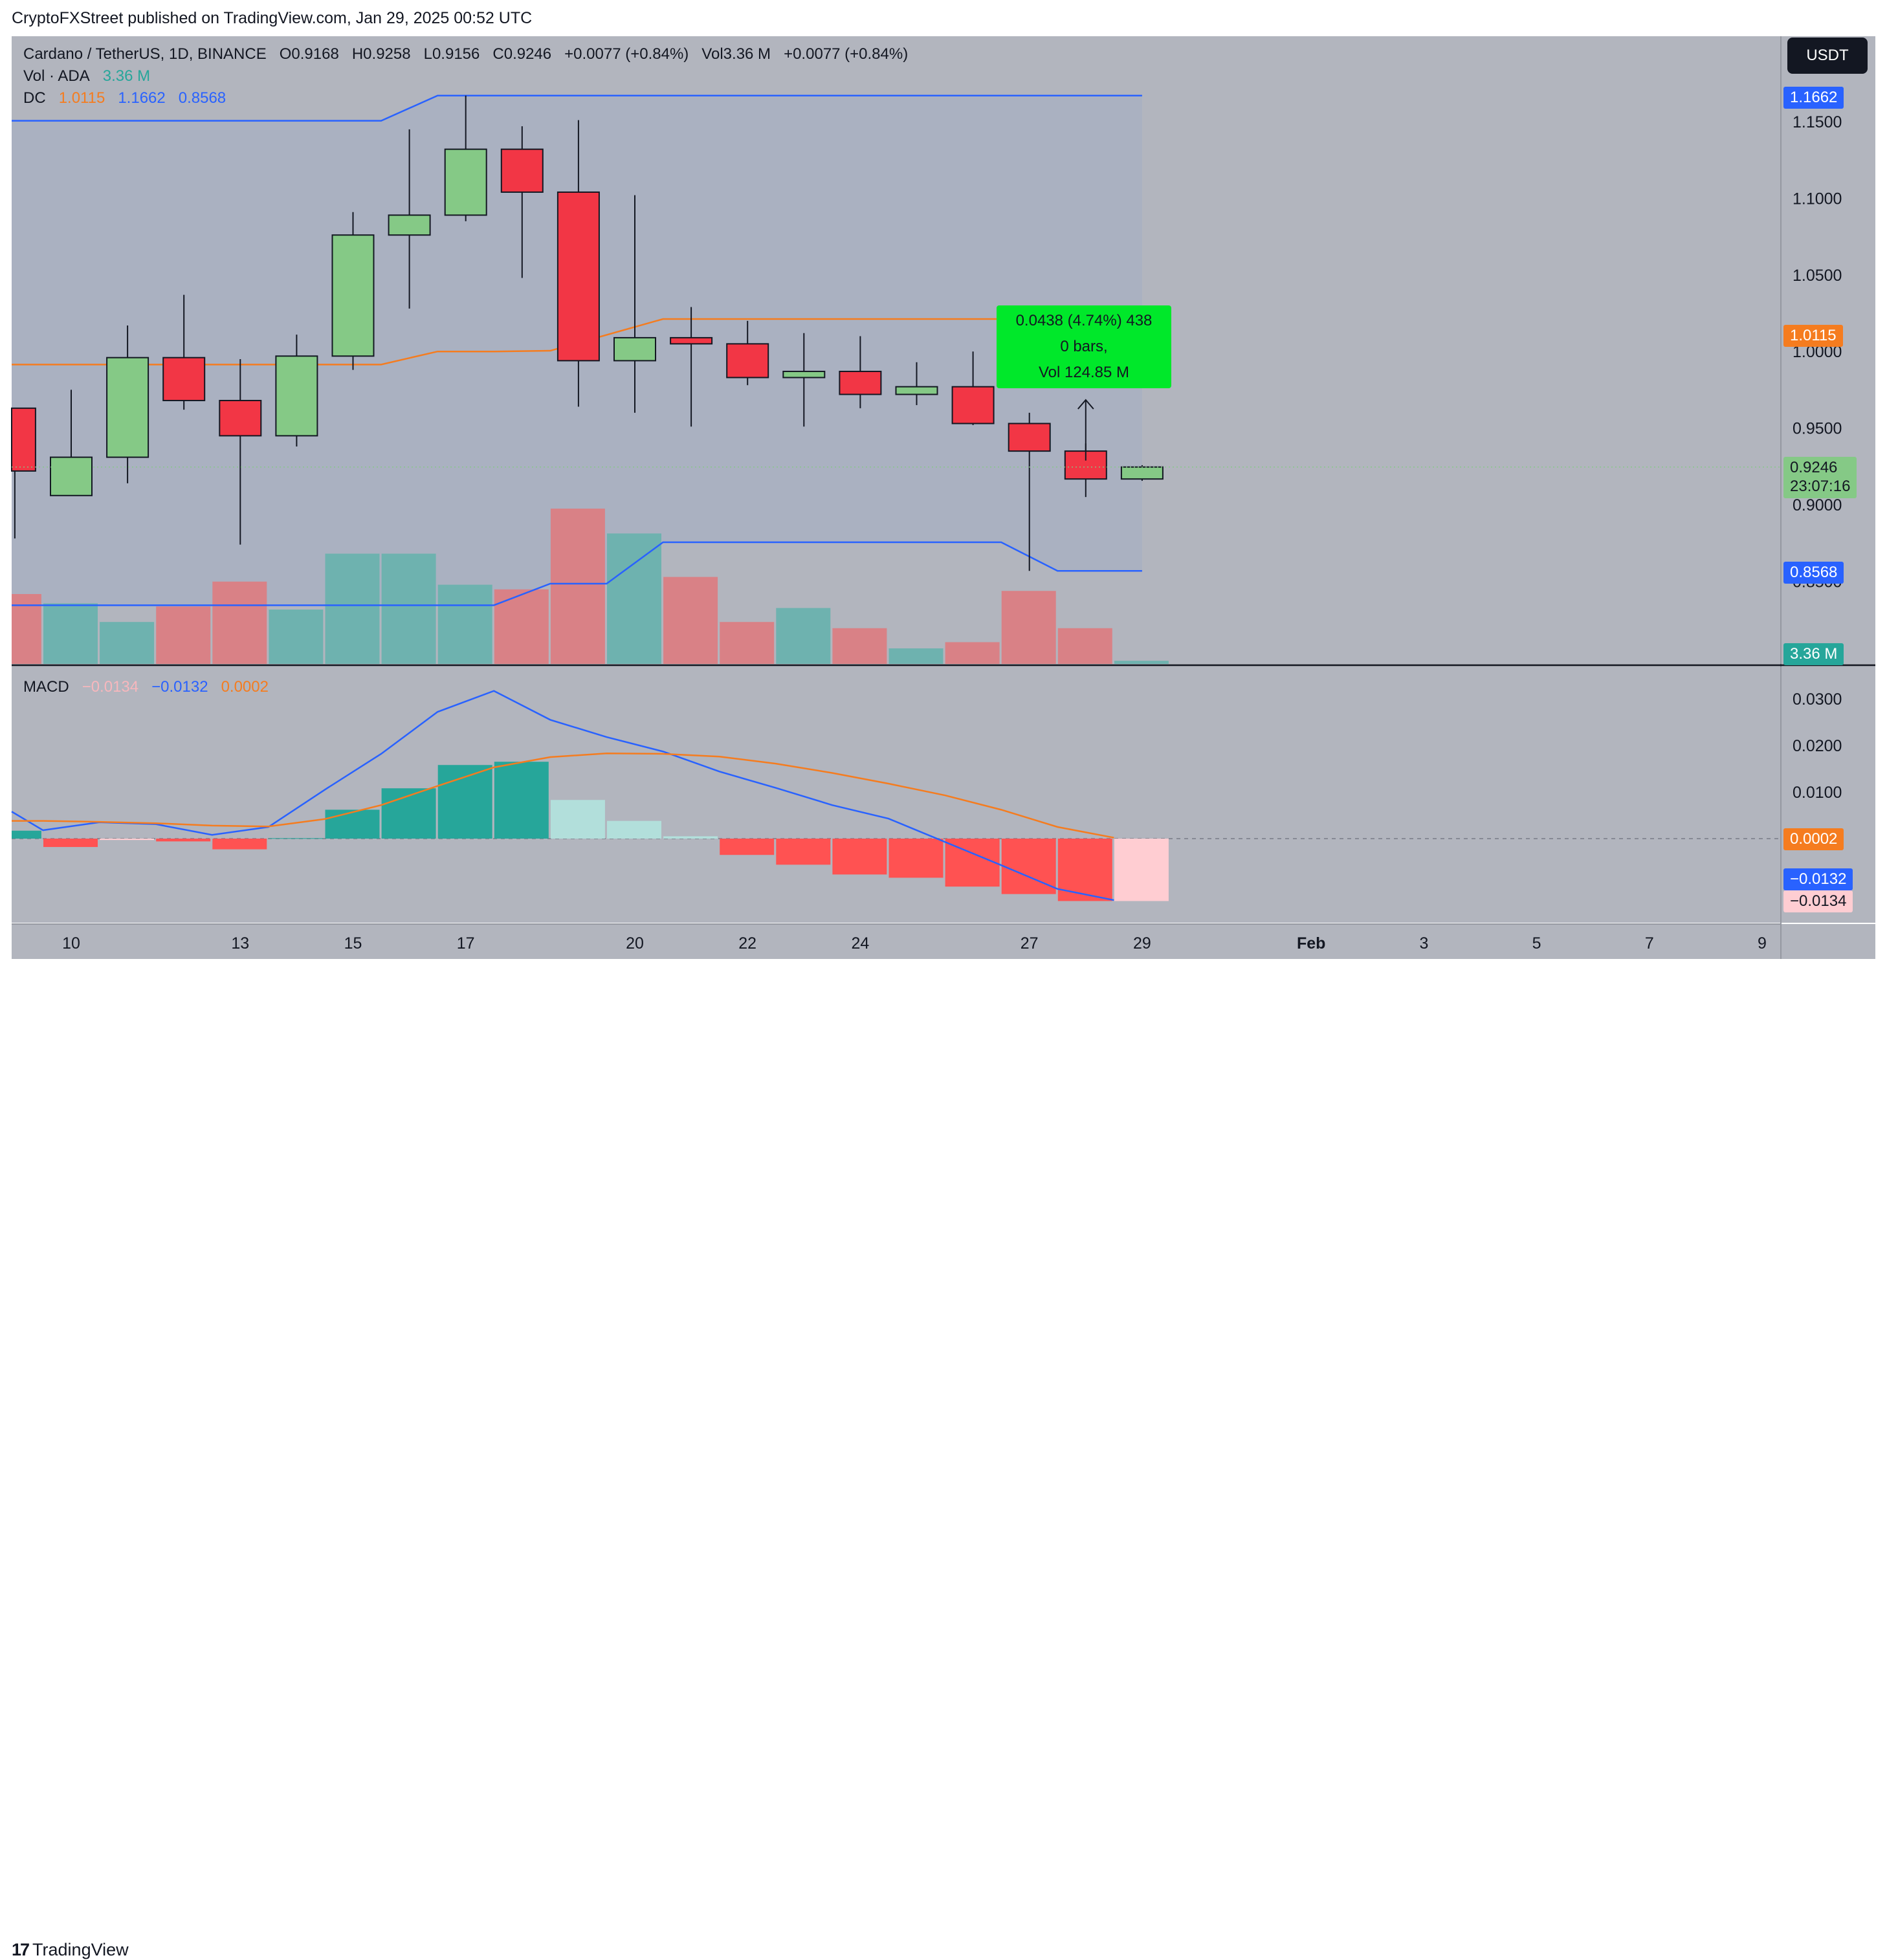 The width and height of the screenshot is (1887, 1960). I want to click on time-tick-label: 29, so click(1142, 943).